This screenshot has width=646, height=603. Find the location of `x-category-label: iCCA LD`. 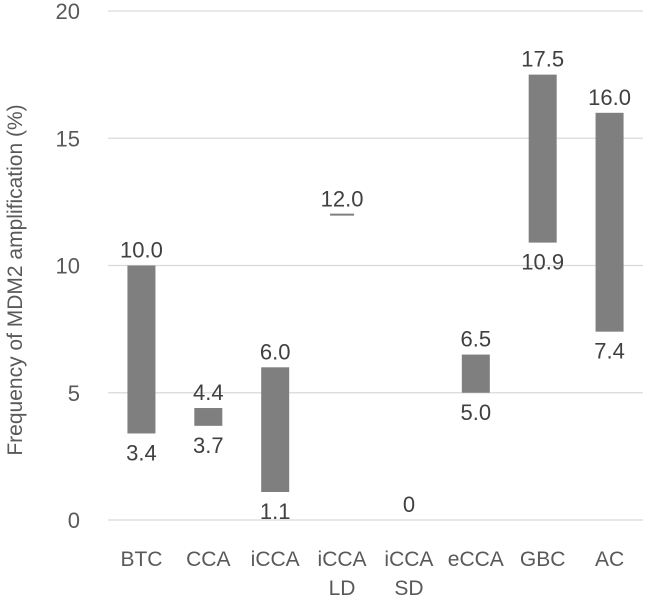

x-category-label: iCCA LD is located at coordinates (342, 574).